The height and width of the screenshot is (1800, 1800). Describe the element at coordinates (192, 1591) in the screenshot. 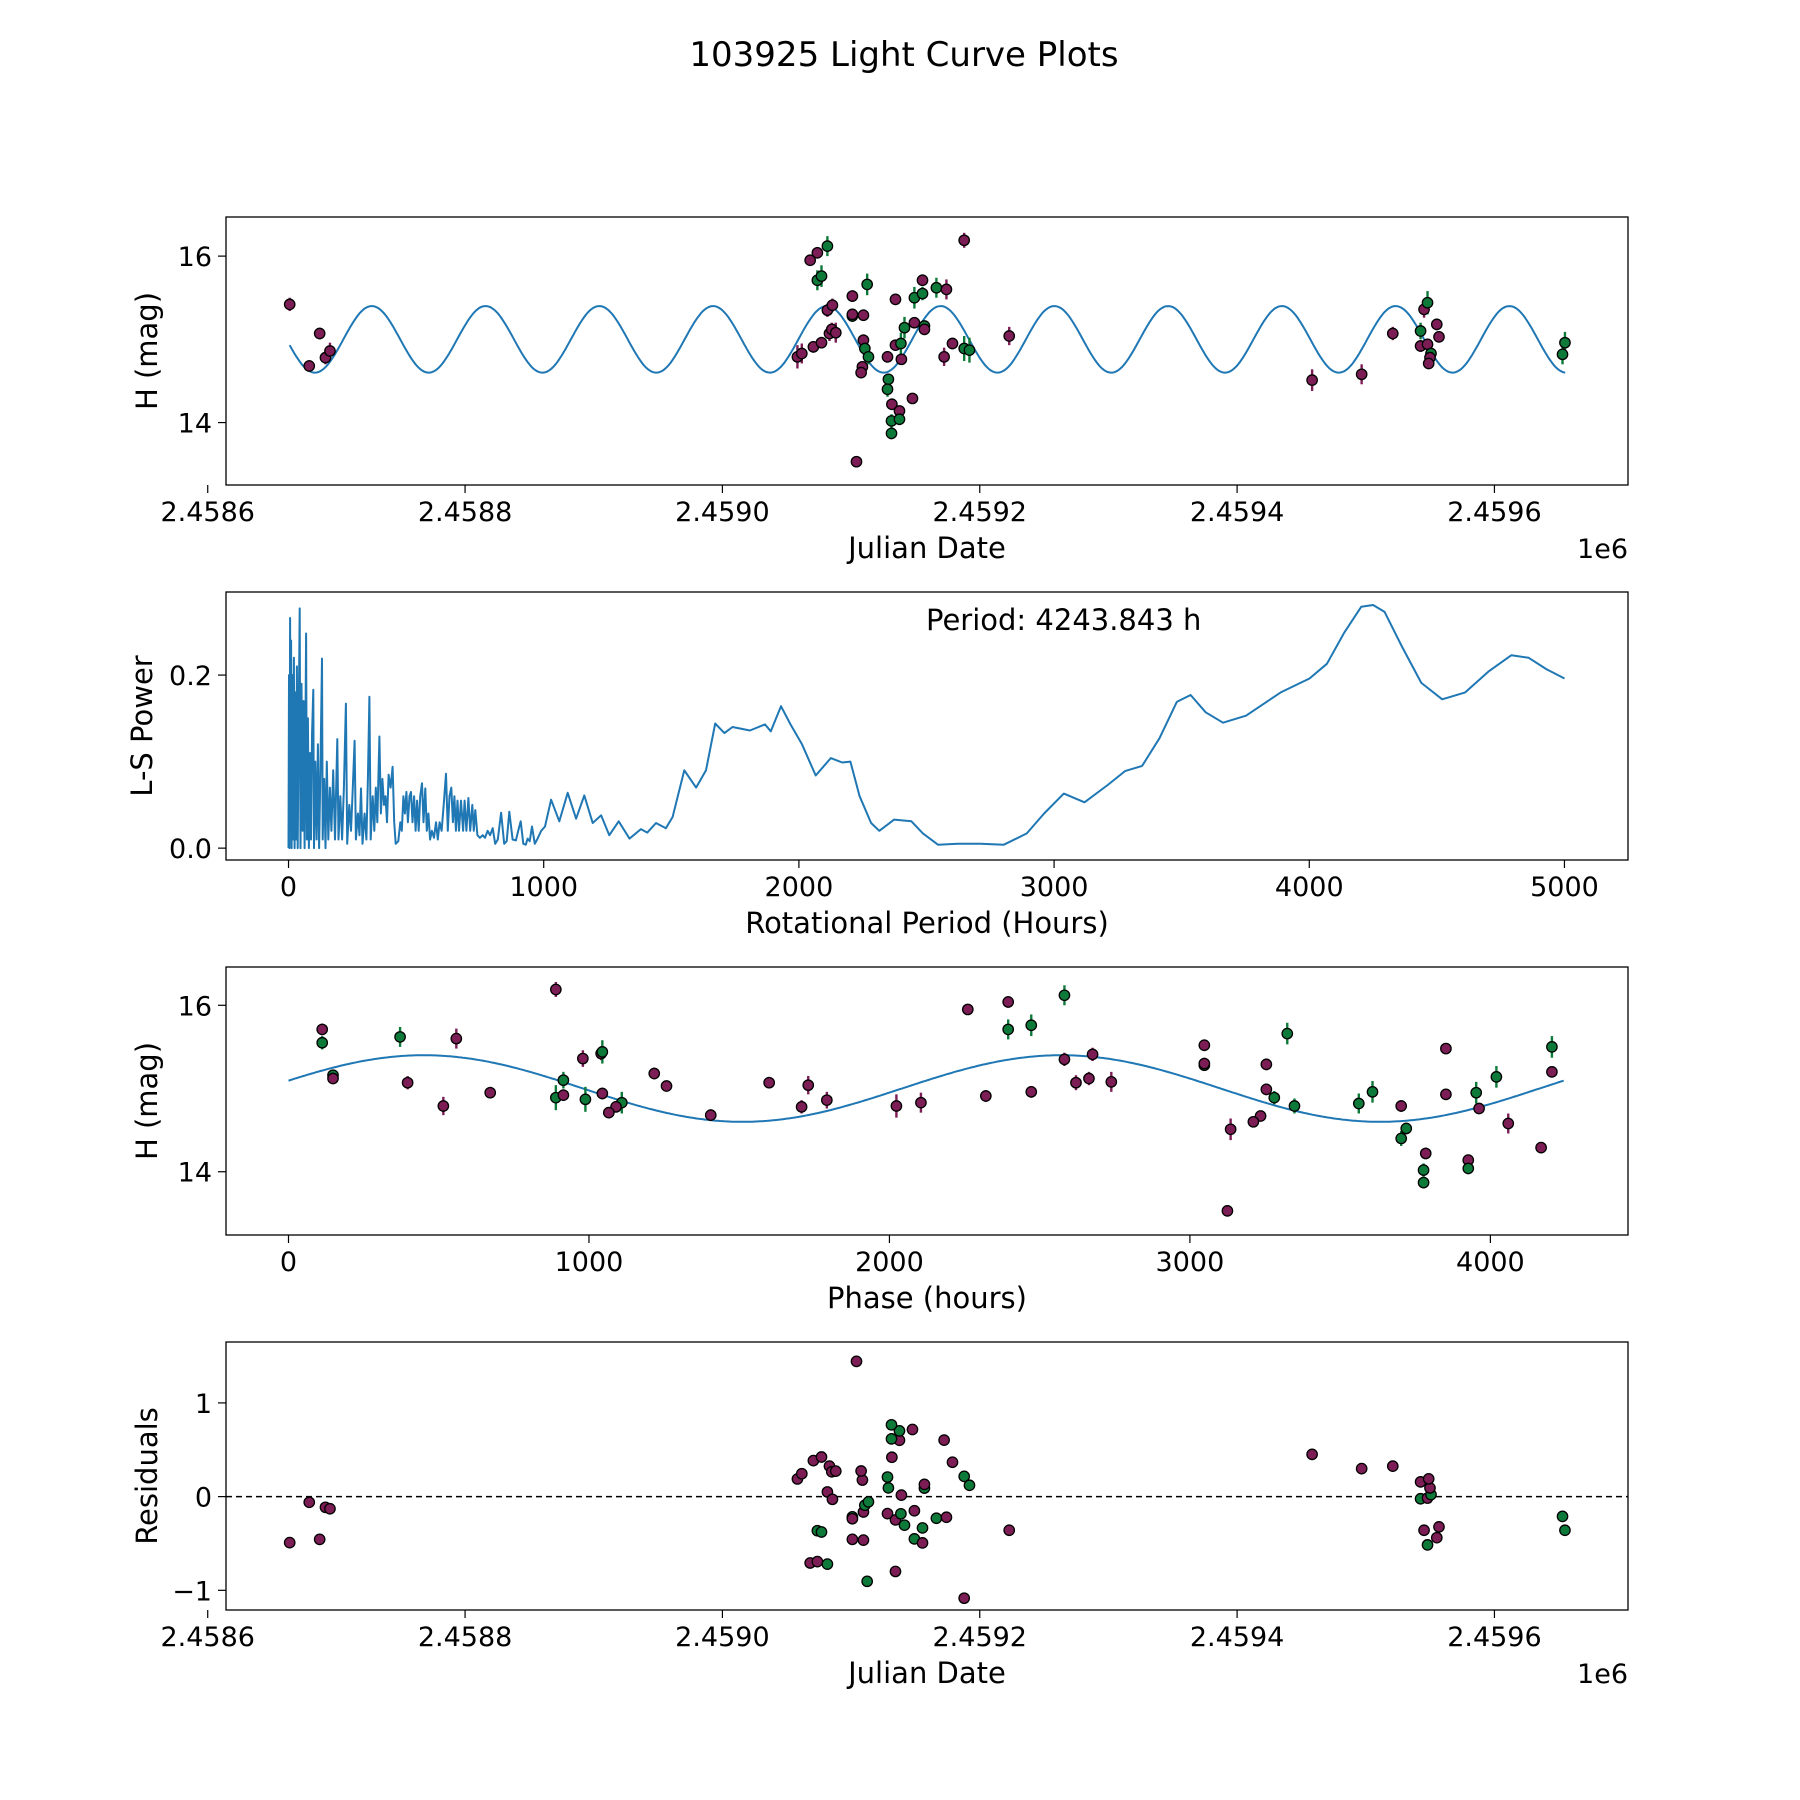

I see `y-tick-label: −1` at that location.